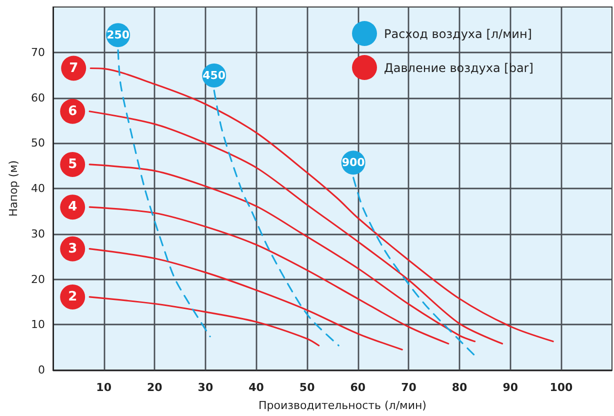  What do you see at coordinates (41, 370) in the screenshot?
I see `y-tick-label: 0` at bounding box center [41, 370].